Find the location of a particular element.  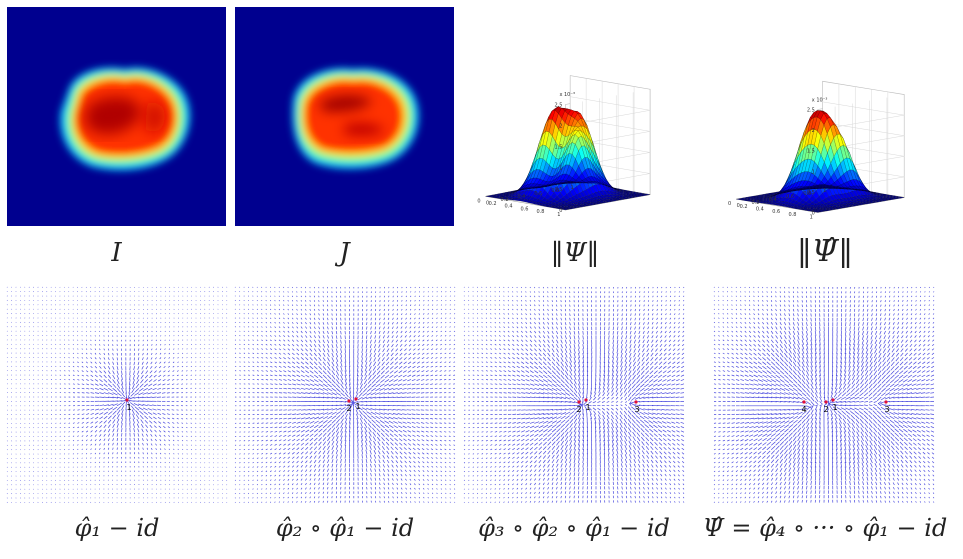

image-J-heatmap is located at coordinates (344, 116).